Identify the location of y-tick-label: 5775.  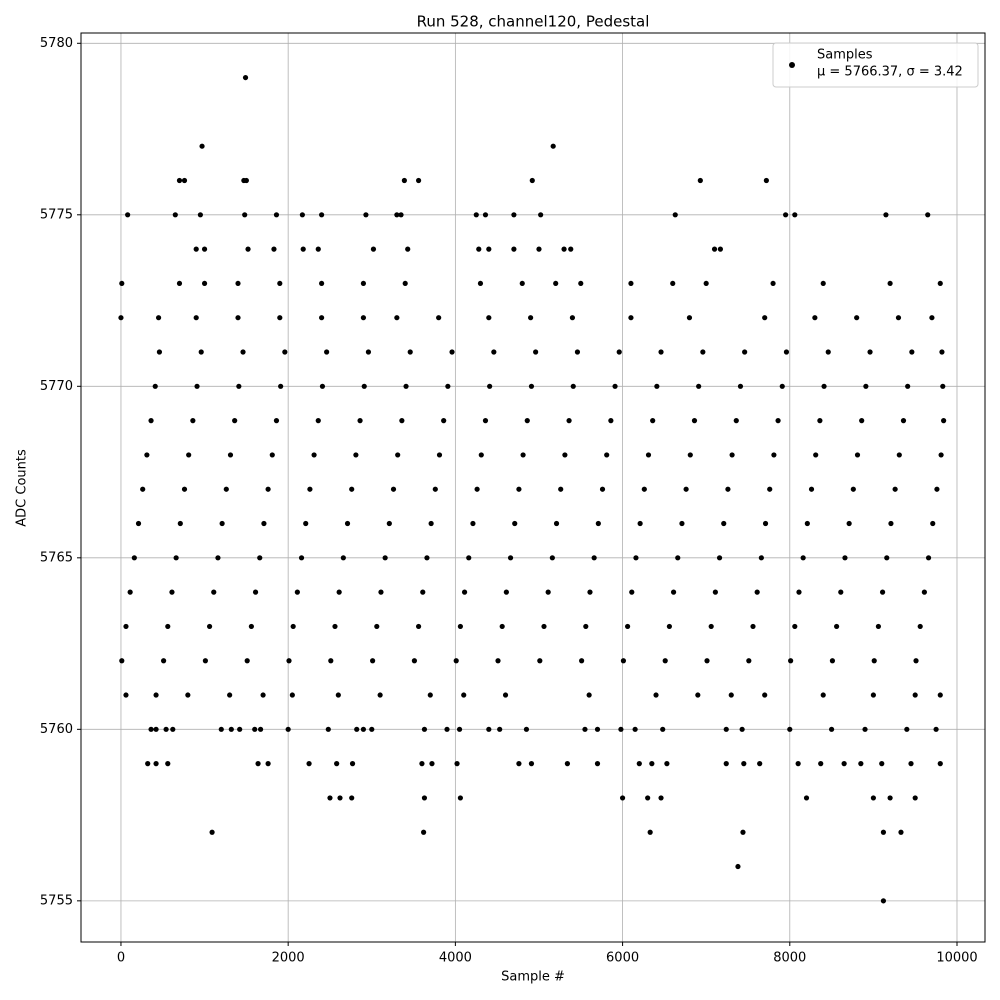
(56, 214).